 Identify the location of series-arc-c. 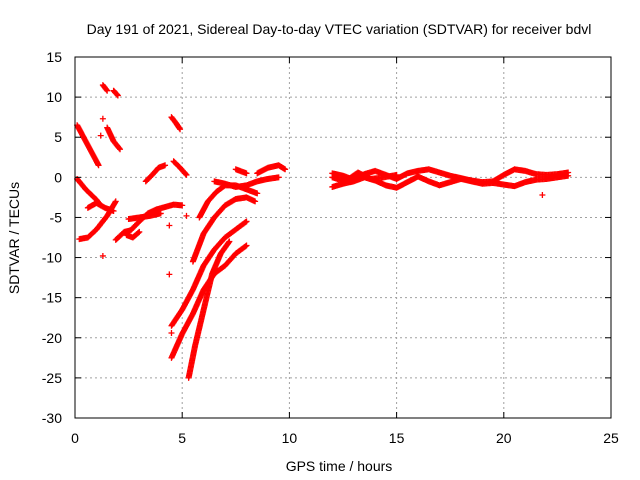
(97, 220).